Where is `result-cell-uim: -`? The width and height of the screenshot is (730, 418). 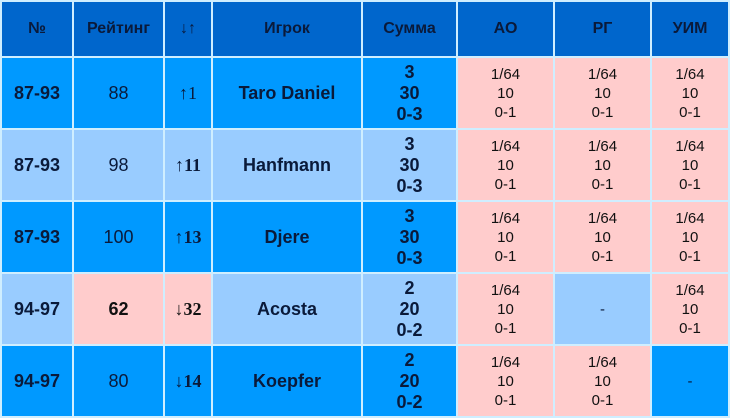
result-cell-uim: - is located at coordinates (690, 381).